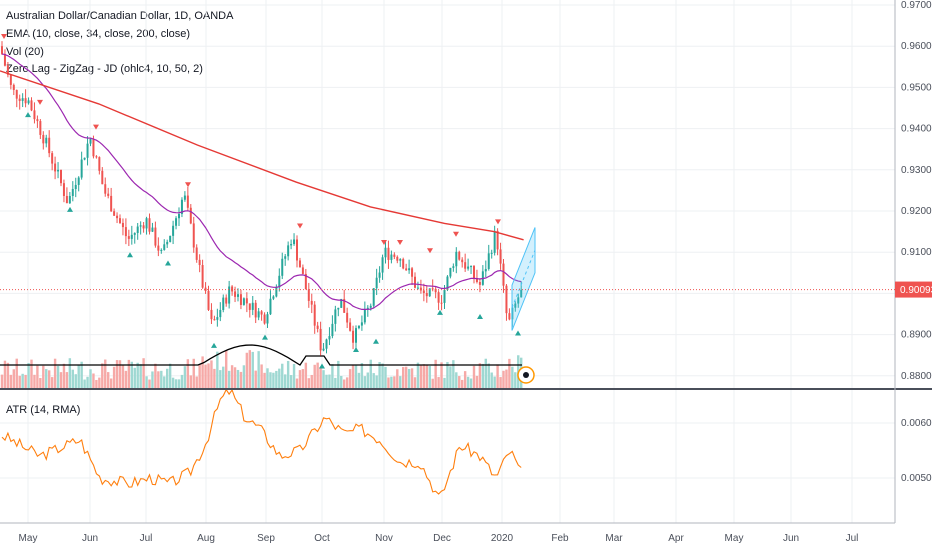 Image resolution: width=932 pixels, height=550 pixels. Describe the element at coordinates (523, 279) in the screenshot. I see `projection-channel` at that location.